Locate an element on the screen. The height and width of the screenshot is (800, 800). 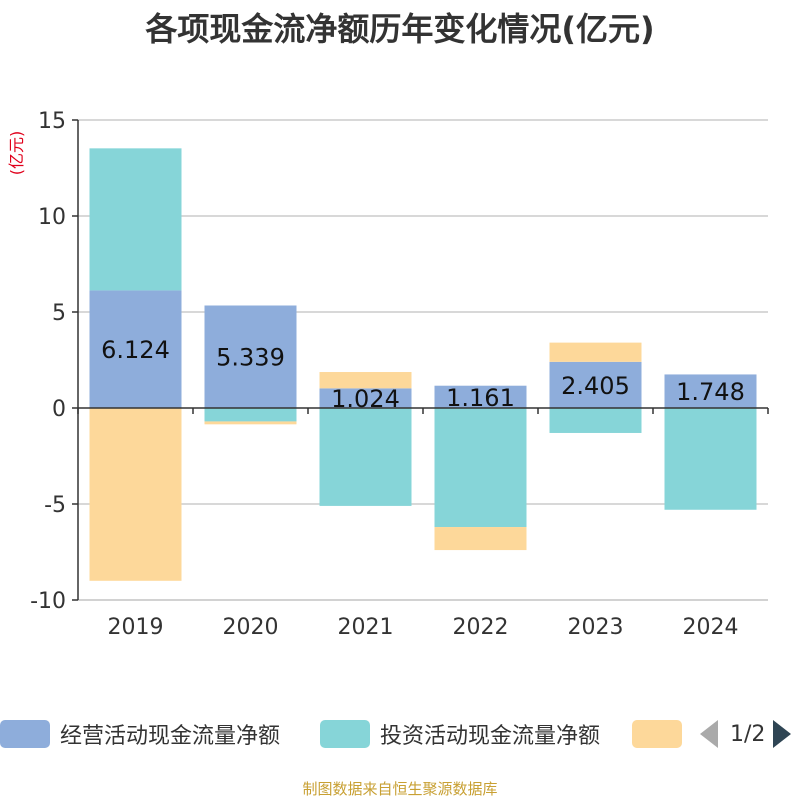
bar-series1-2021 is located at coordinates (365, 457).